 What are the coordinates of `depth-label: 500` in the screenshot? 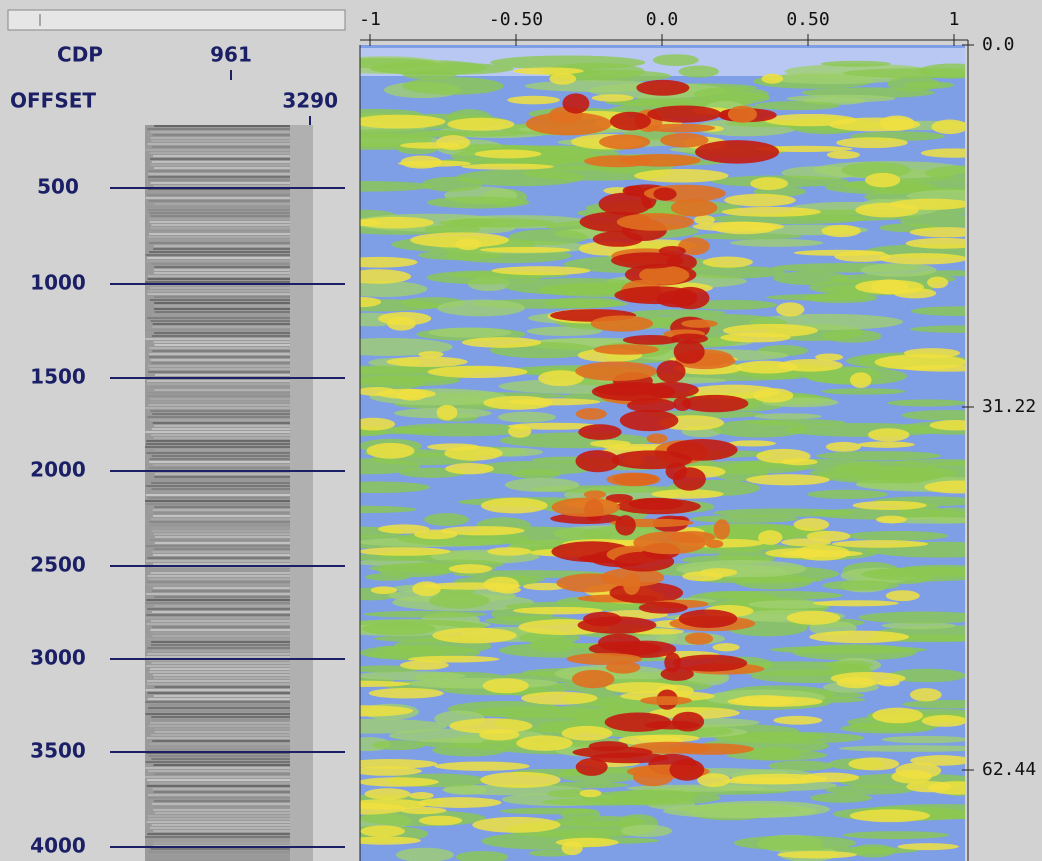 It's located at (58, 187).